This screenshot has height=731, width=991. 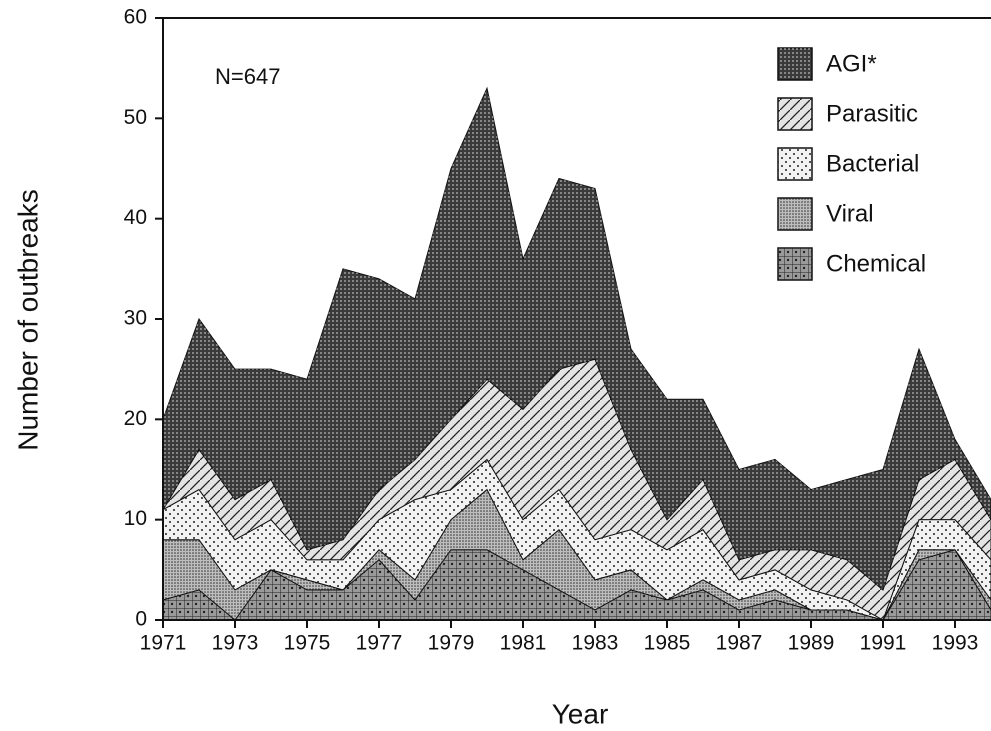 I want to click on x-tick-label: 1971, so click(x=163, y=643).